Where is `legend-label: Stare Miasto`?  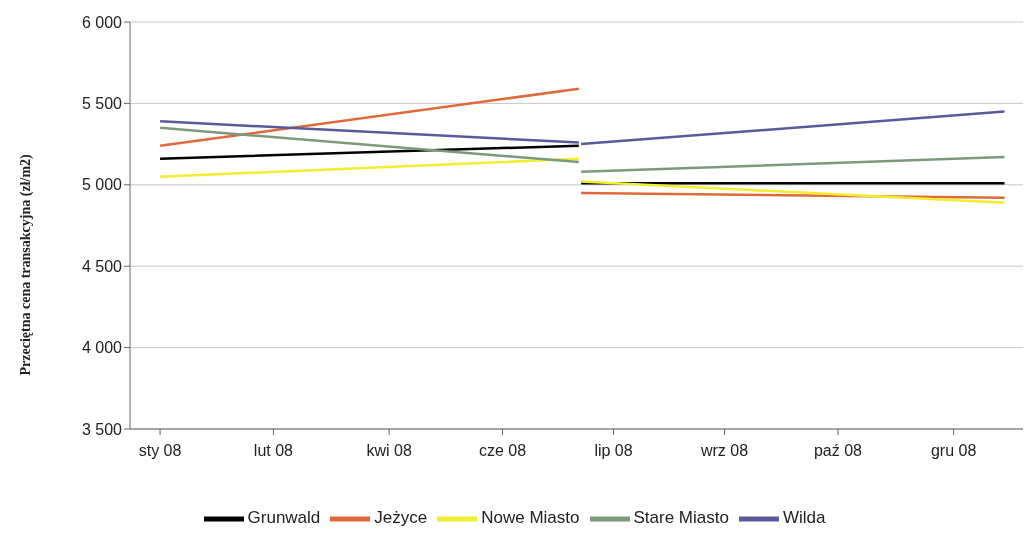
legend-label: Stare Miasto is located at coordinates (681, 518).